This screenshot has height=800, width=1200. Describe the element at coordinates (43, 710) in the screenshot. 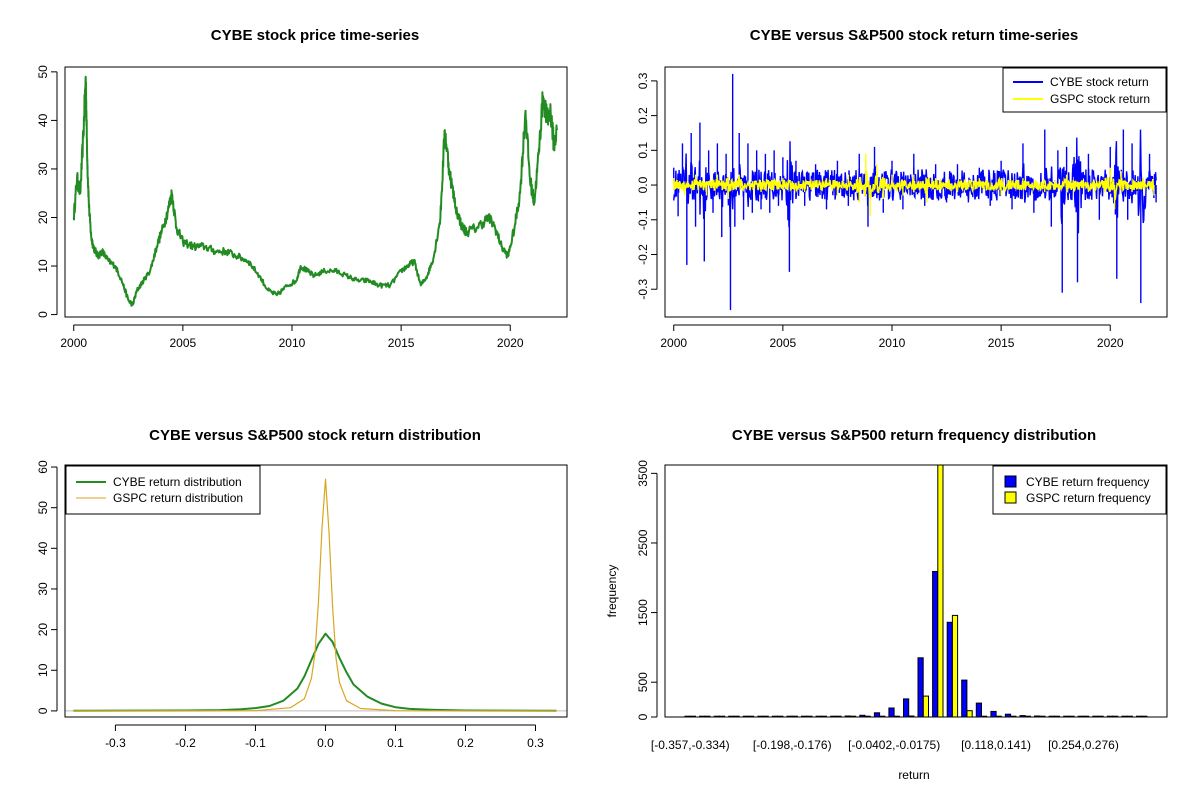

I see `density-y-tick-label: 0` at that location.